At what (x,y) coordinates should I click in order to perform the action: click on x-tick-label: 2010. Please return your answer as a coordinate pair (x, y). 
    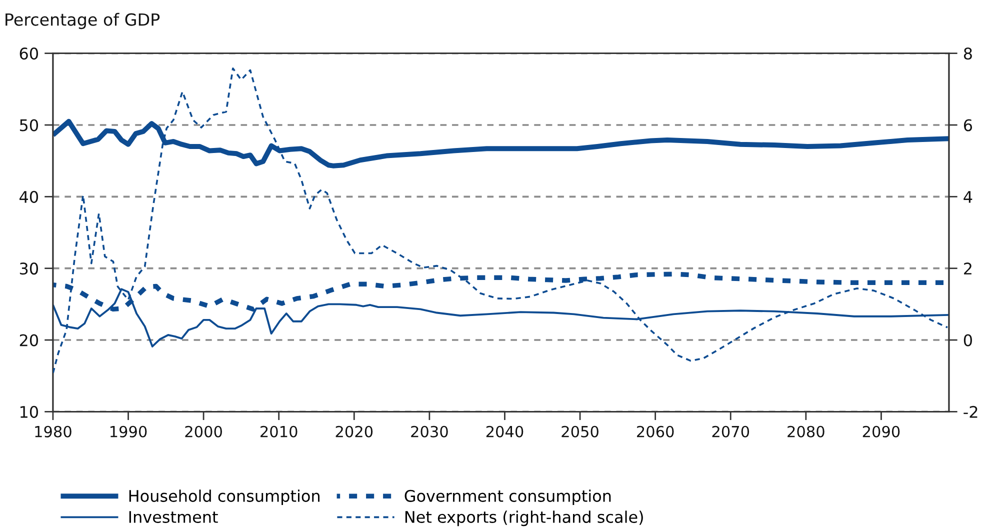
    Looking at the image, I should click on (279, 432).